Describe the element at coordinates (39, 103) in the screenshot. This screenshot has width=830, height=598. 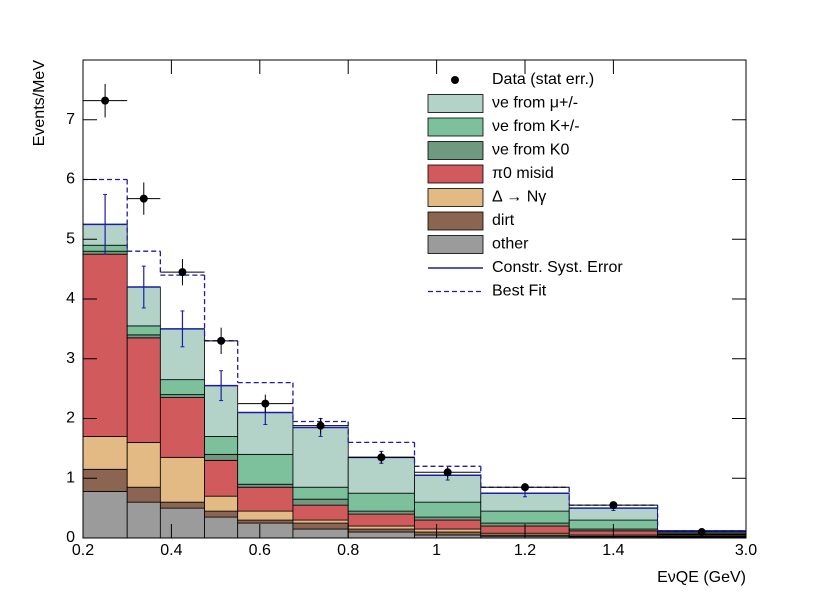
I see `y-axis-label: Events/MeV` at that location.